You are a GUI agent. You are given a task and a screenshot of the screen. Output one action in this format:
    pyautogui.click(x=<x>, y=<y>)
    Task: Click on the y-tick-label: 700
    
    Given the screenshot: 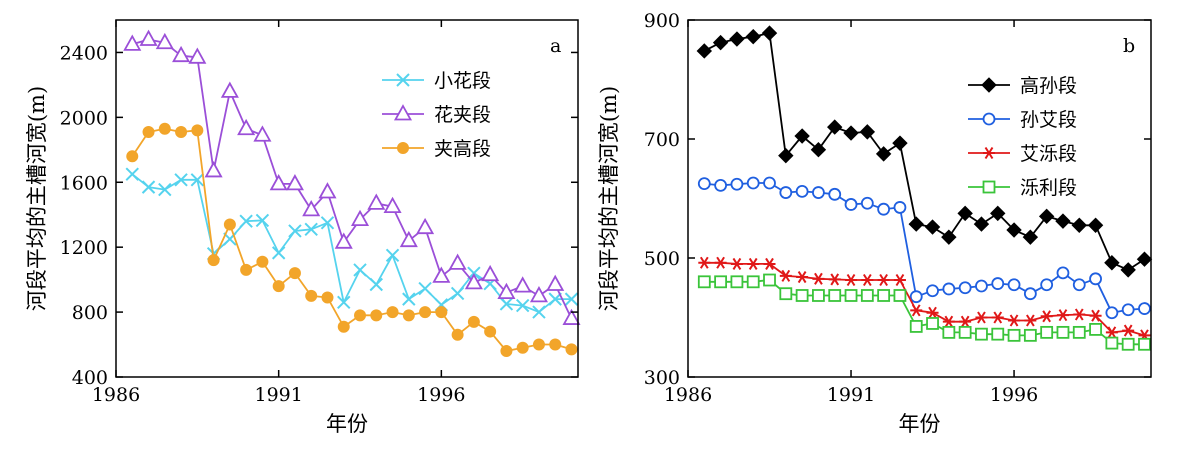 What is the action you would take?
    pyautogui.click(x=662, y=140)
    